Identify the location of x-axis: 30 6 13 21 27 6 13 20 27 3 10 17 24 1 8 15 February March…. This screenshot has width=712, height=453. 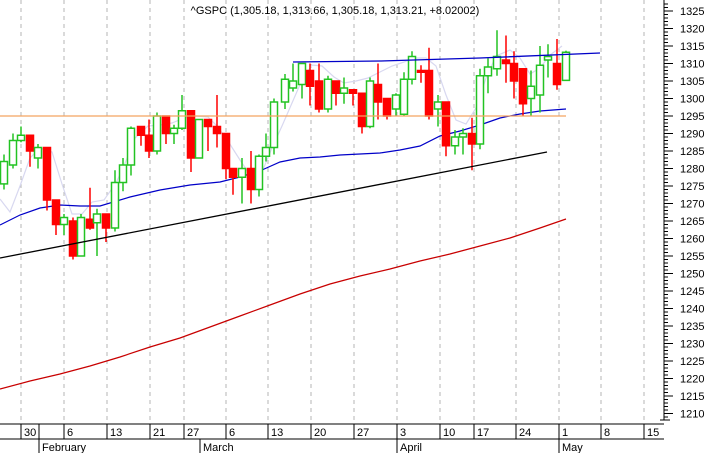
(335, 436).